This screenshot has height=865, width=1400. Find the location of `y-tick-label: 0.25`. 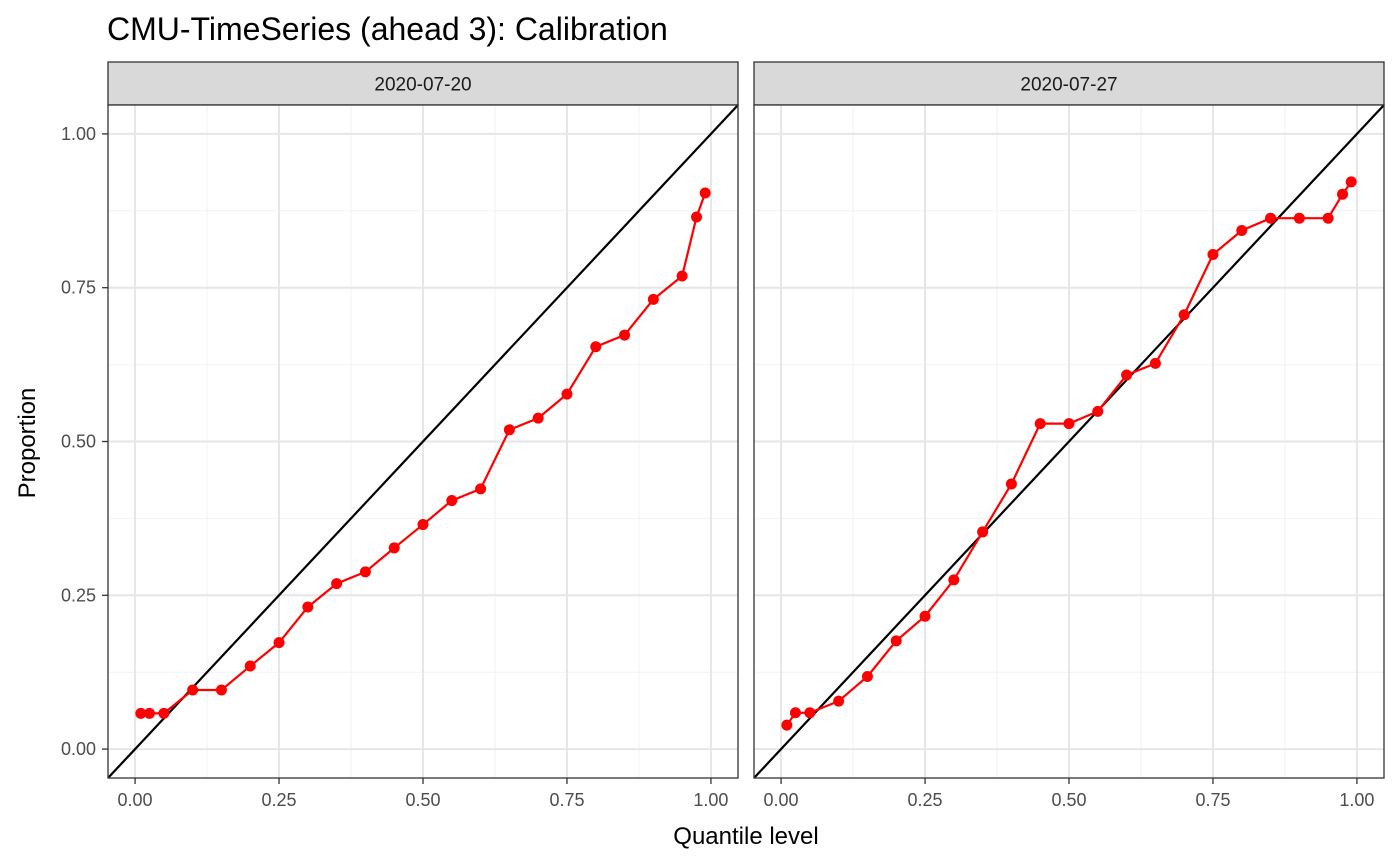

y-tick-label: 0.25 is located at coordinates (78, 595).